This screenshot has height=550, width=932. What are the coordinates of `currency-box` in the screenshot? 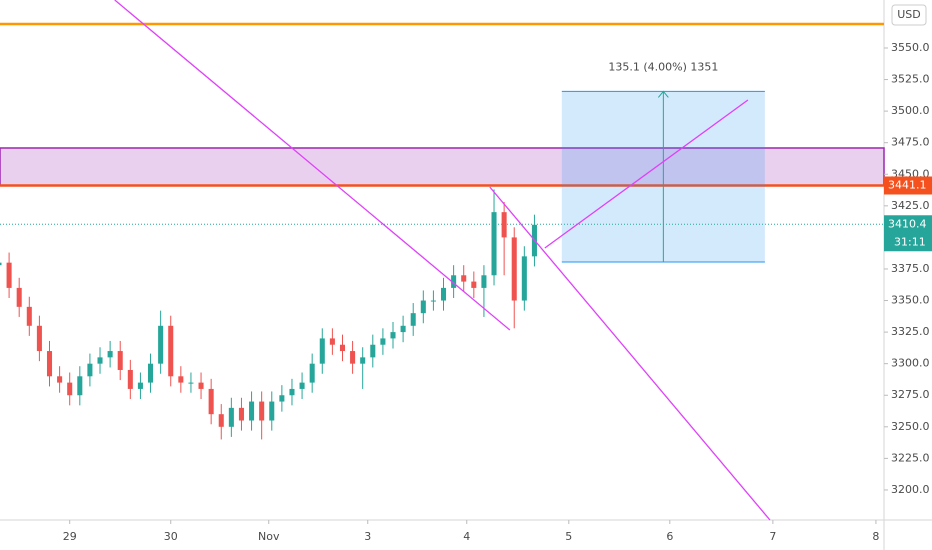 It's located at (909, 15).